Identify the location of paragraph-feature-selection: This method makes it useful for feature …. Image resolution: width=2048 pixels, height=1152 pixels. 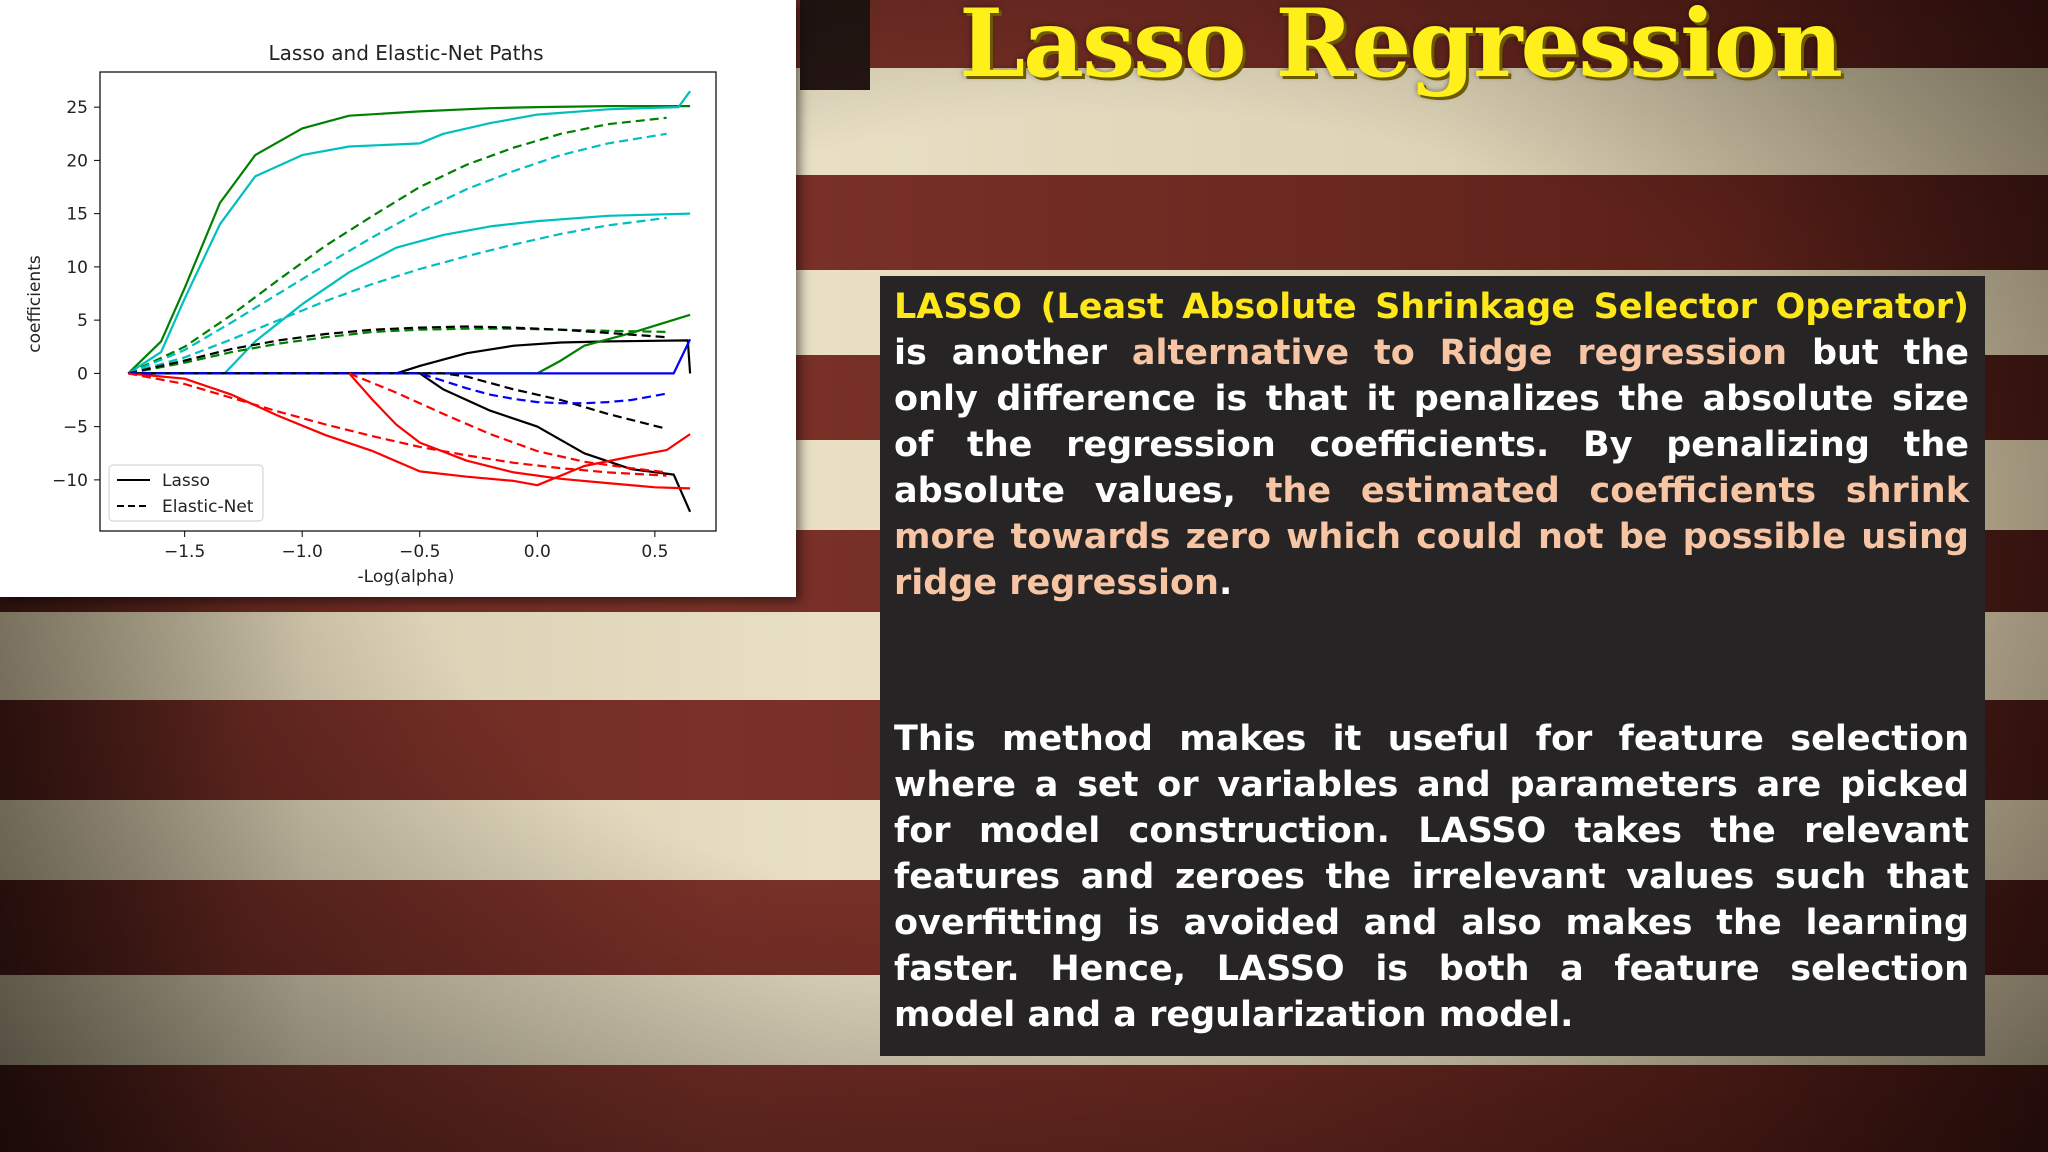
(1431, 877).